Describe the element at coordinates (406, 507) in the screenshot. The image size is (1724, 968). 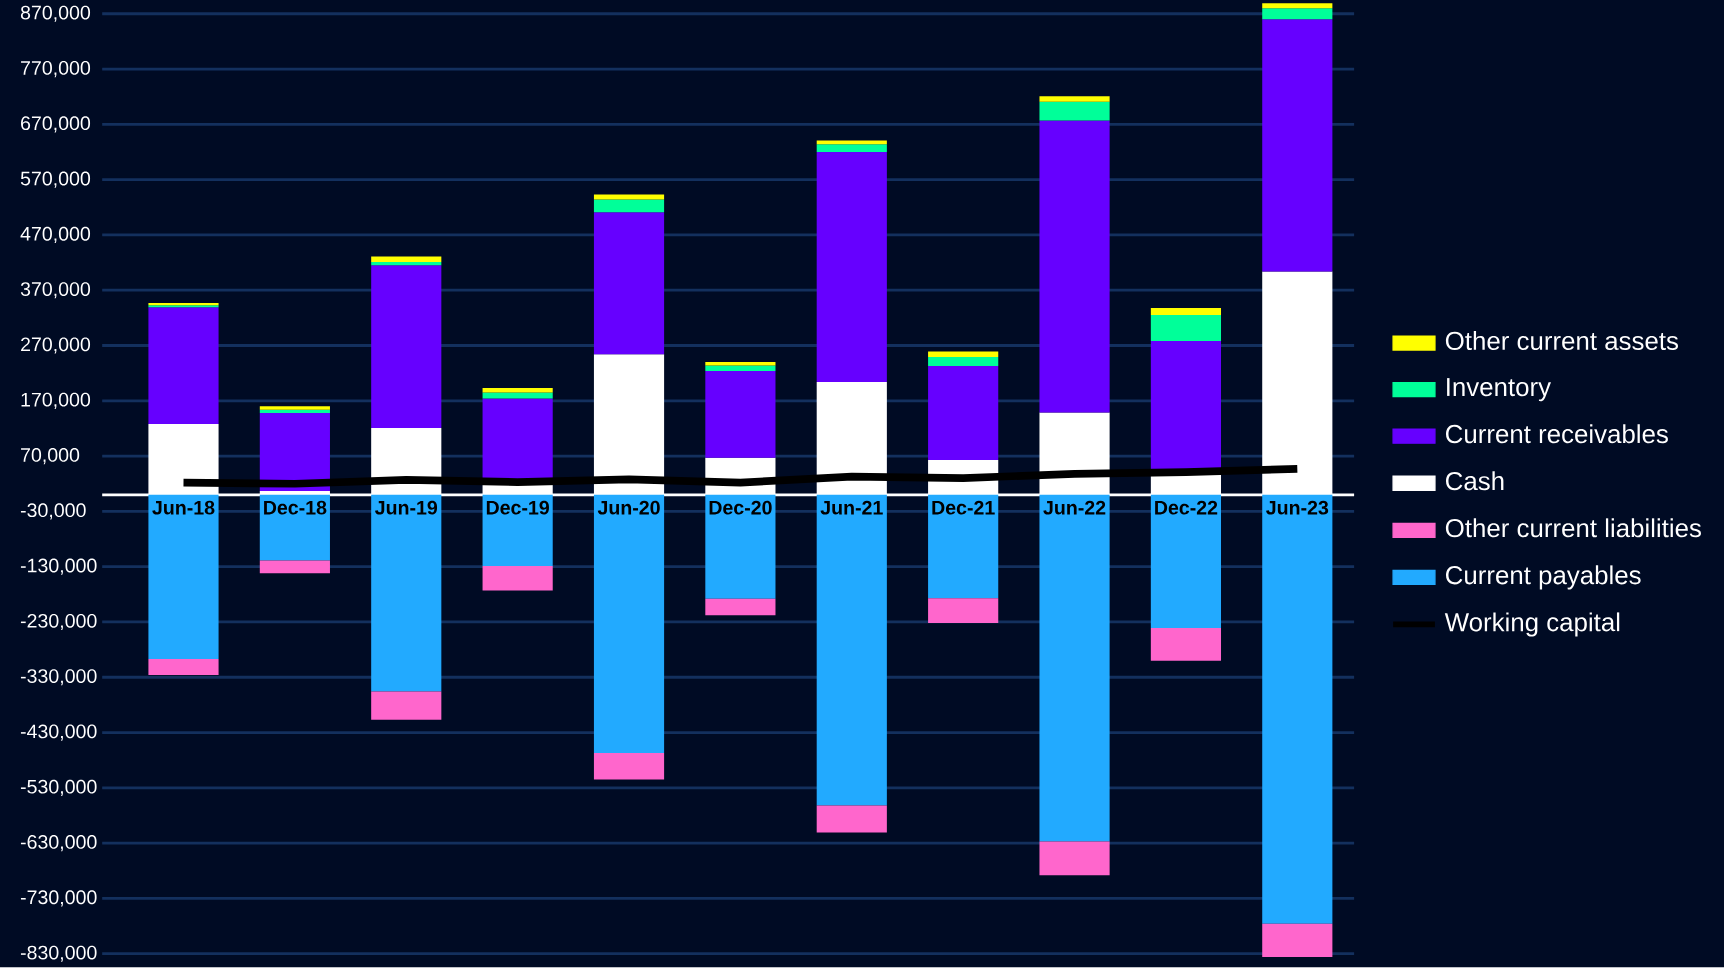
I see `x-tick-label: Jun-19` at that location.